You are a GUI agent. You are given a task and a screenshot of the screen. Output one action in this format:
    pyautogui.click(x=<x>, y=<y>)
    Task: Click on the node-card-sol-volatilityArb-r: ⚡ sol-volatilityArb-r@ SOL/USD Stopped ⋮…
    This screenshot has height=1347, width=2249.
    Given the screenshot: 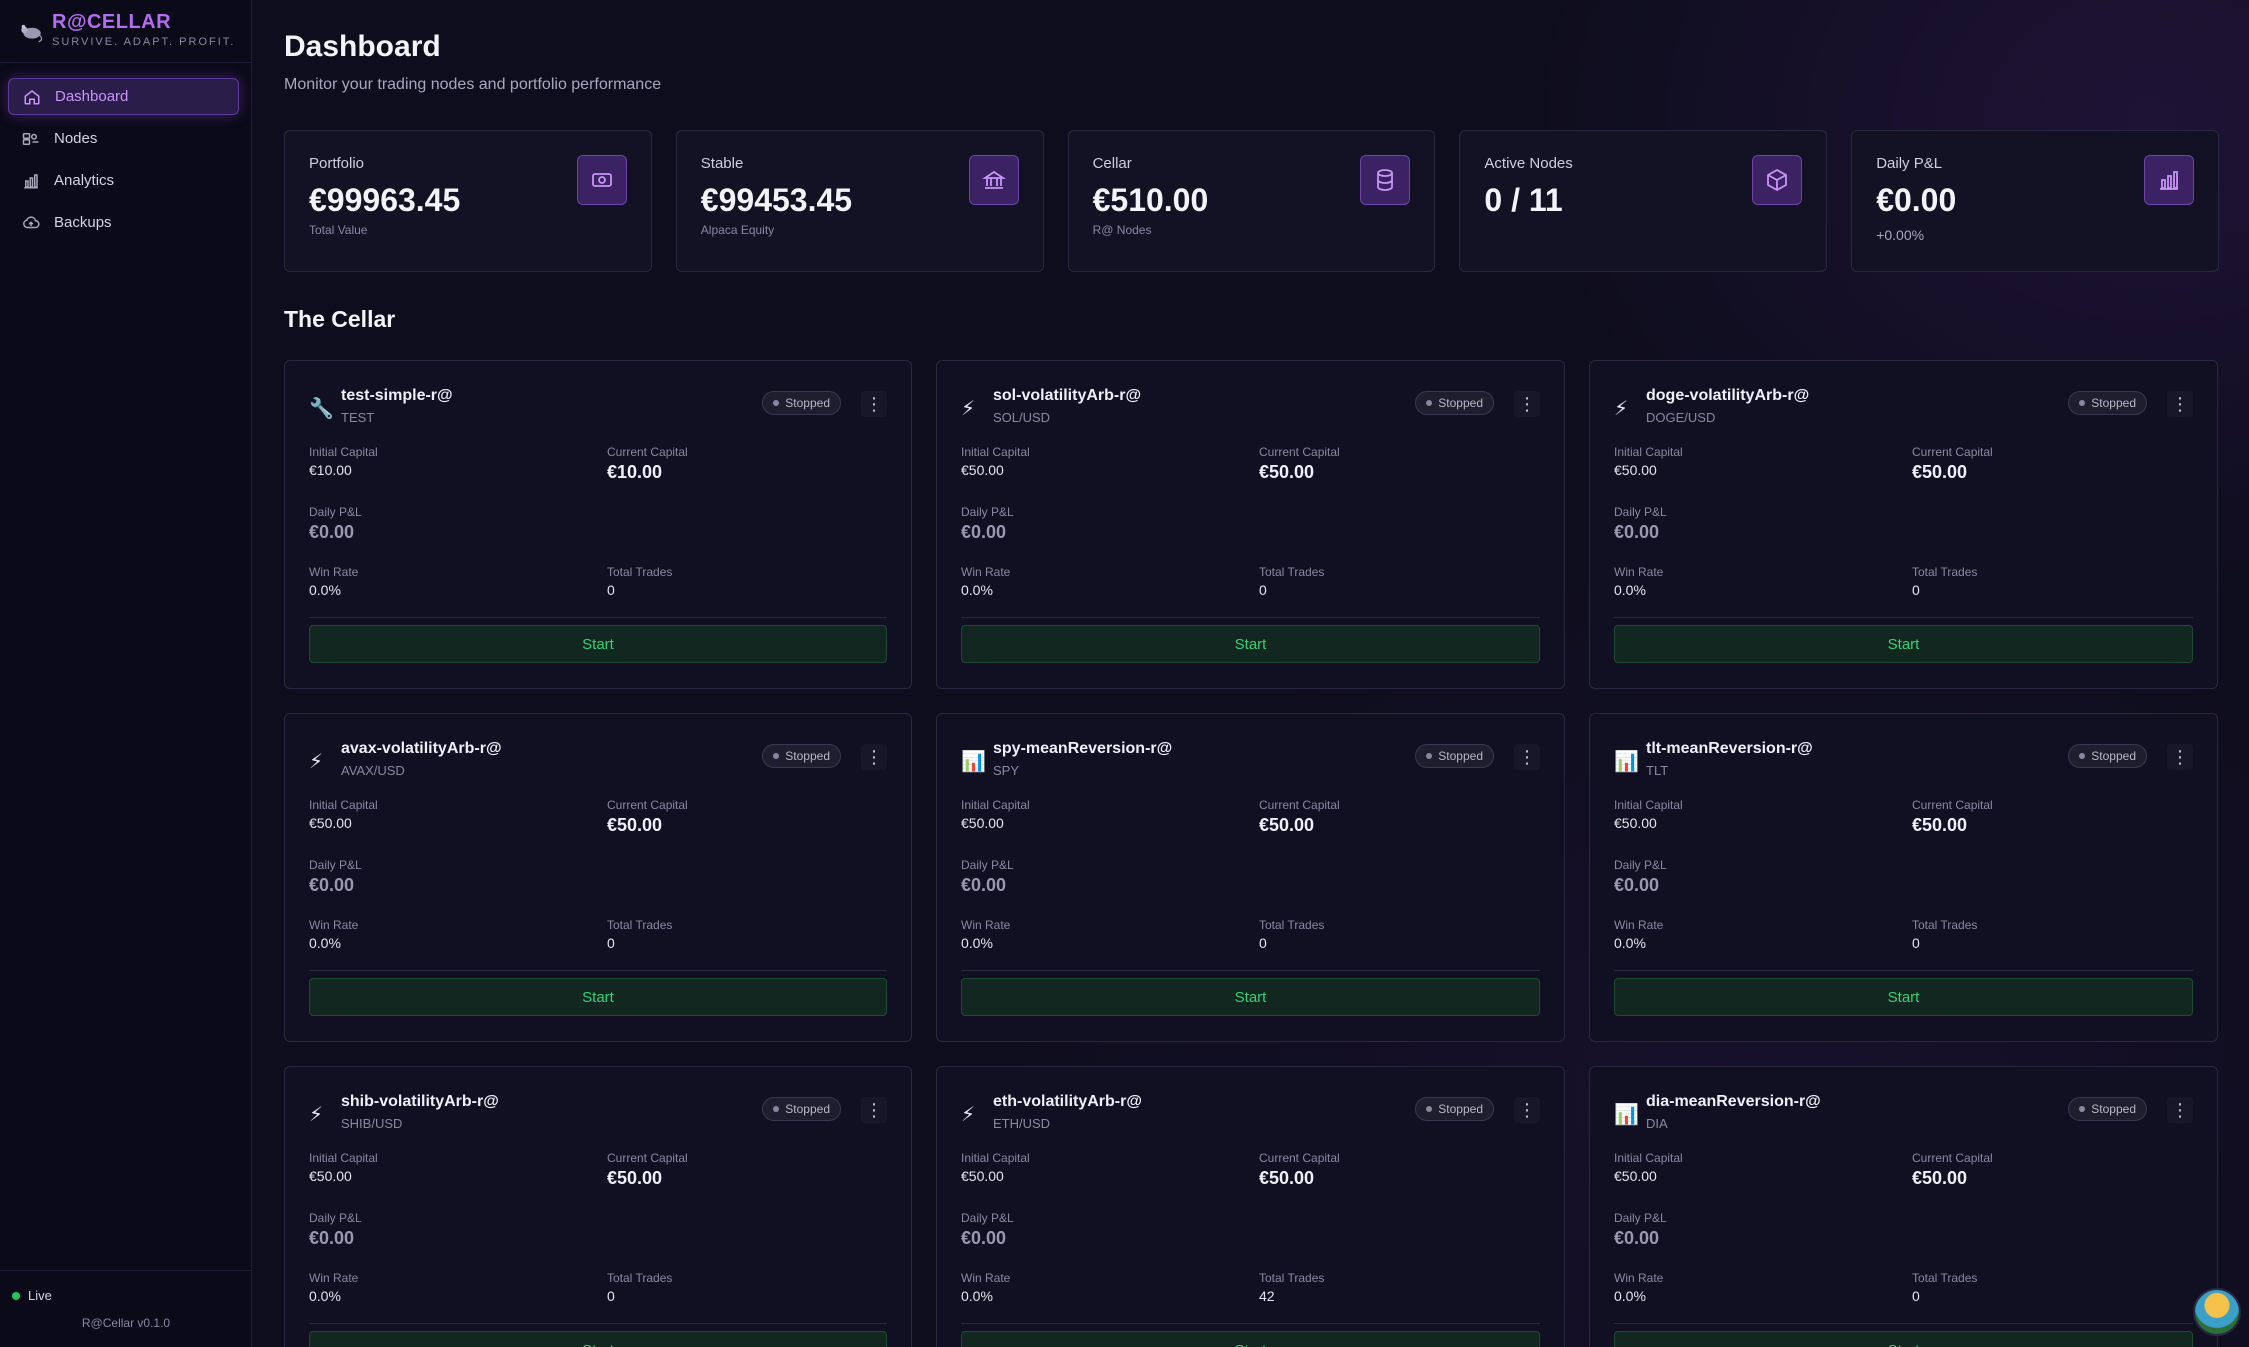 What is the action you would take?
    pyautogui.click(x=1250, y=524)
    